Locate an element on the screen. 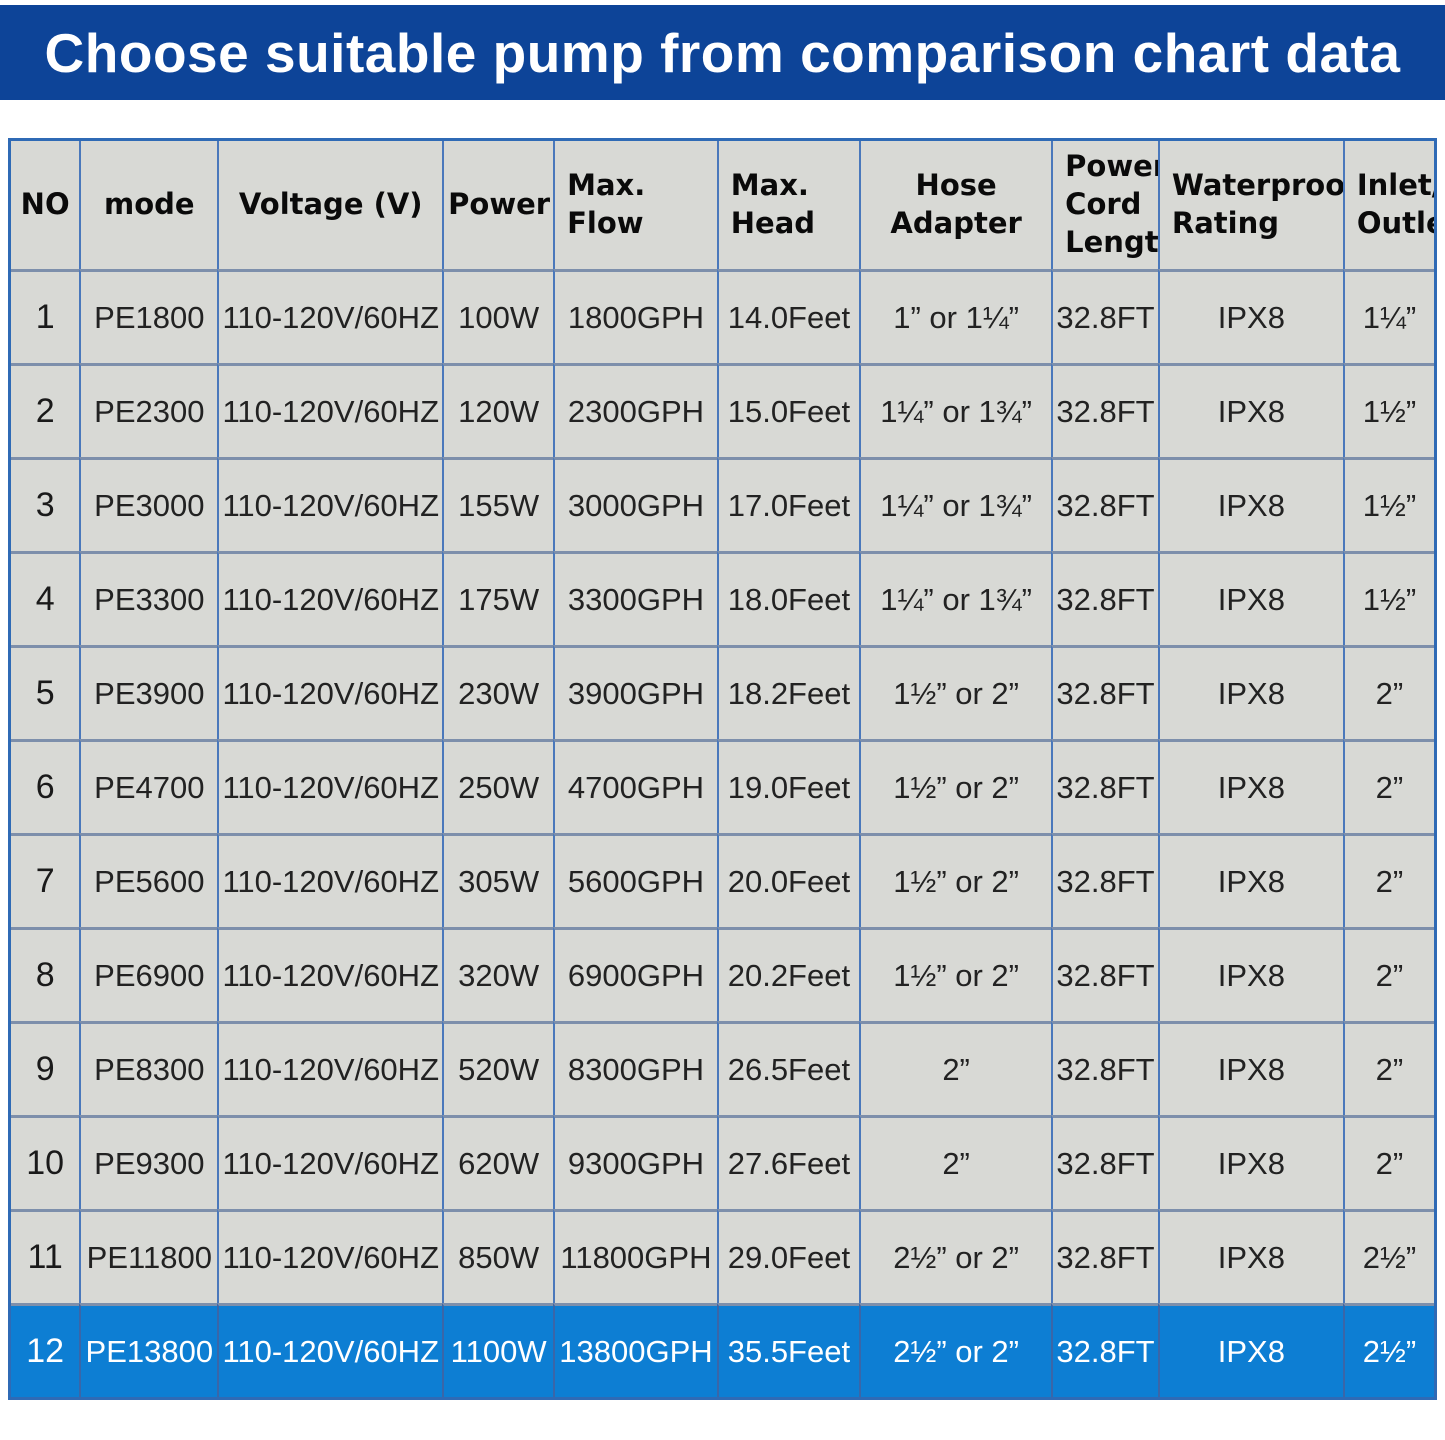 This screenshot has width=1445, height=1440. cell-mode: PE6900 is located at coordinates (148, 974).